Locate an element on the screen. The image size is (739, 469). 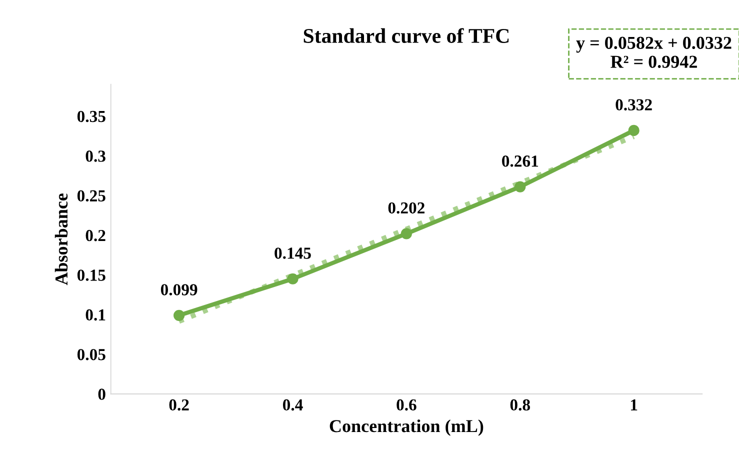
y-tick-label: 0.3 is located at coordinates (96, 156).